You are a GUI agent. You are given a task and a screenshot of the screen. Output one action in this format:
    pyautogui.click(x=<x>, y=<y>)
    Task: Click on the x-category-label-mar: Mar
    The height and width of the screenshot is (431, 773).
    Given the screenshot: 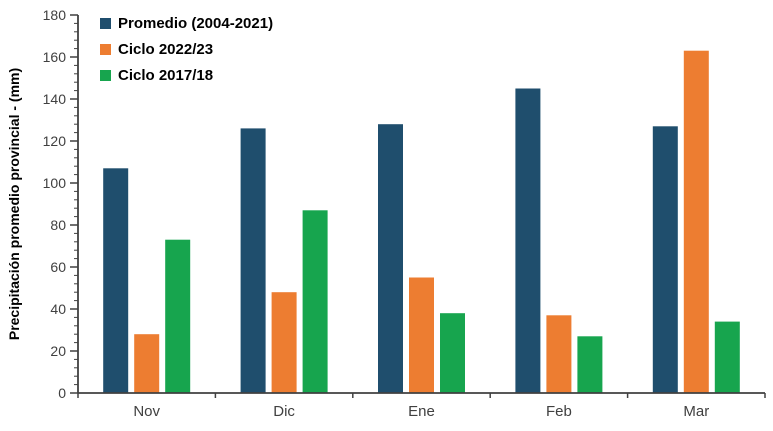 What is the action you would take?
    pyautogui.click(x=696, y=411)
    